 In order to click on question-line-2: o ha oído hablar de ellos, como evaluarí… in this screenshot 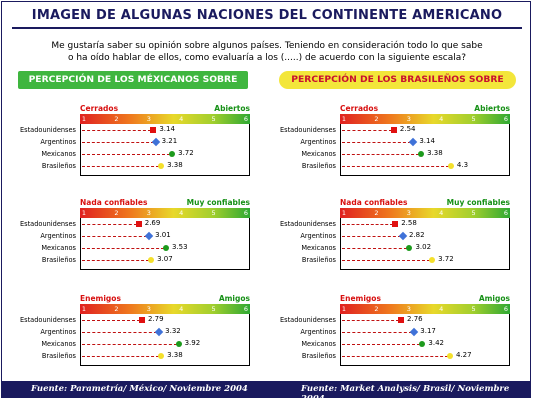, I will do `click(267, 58)`.